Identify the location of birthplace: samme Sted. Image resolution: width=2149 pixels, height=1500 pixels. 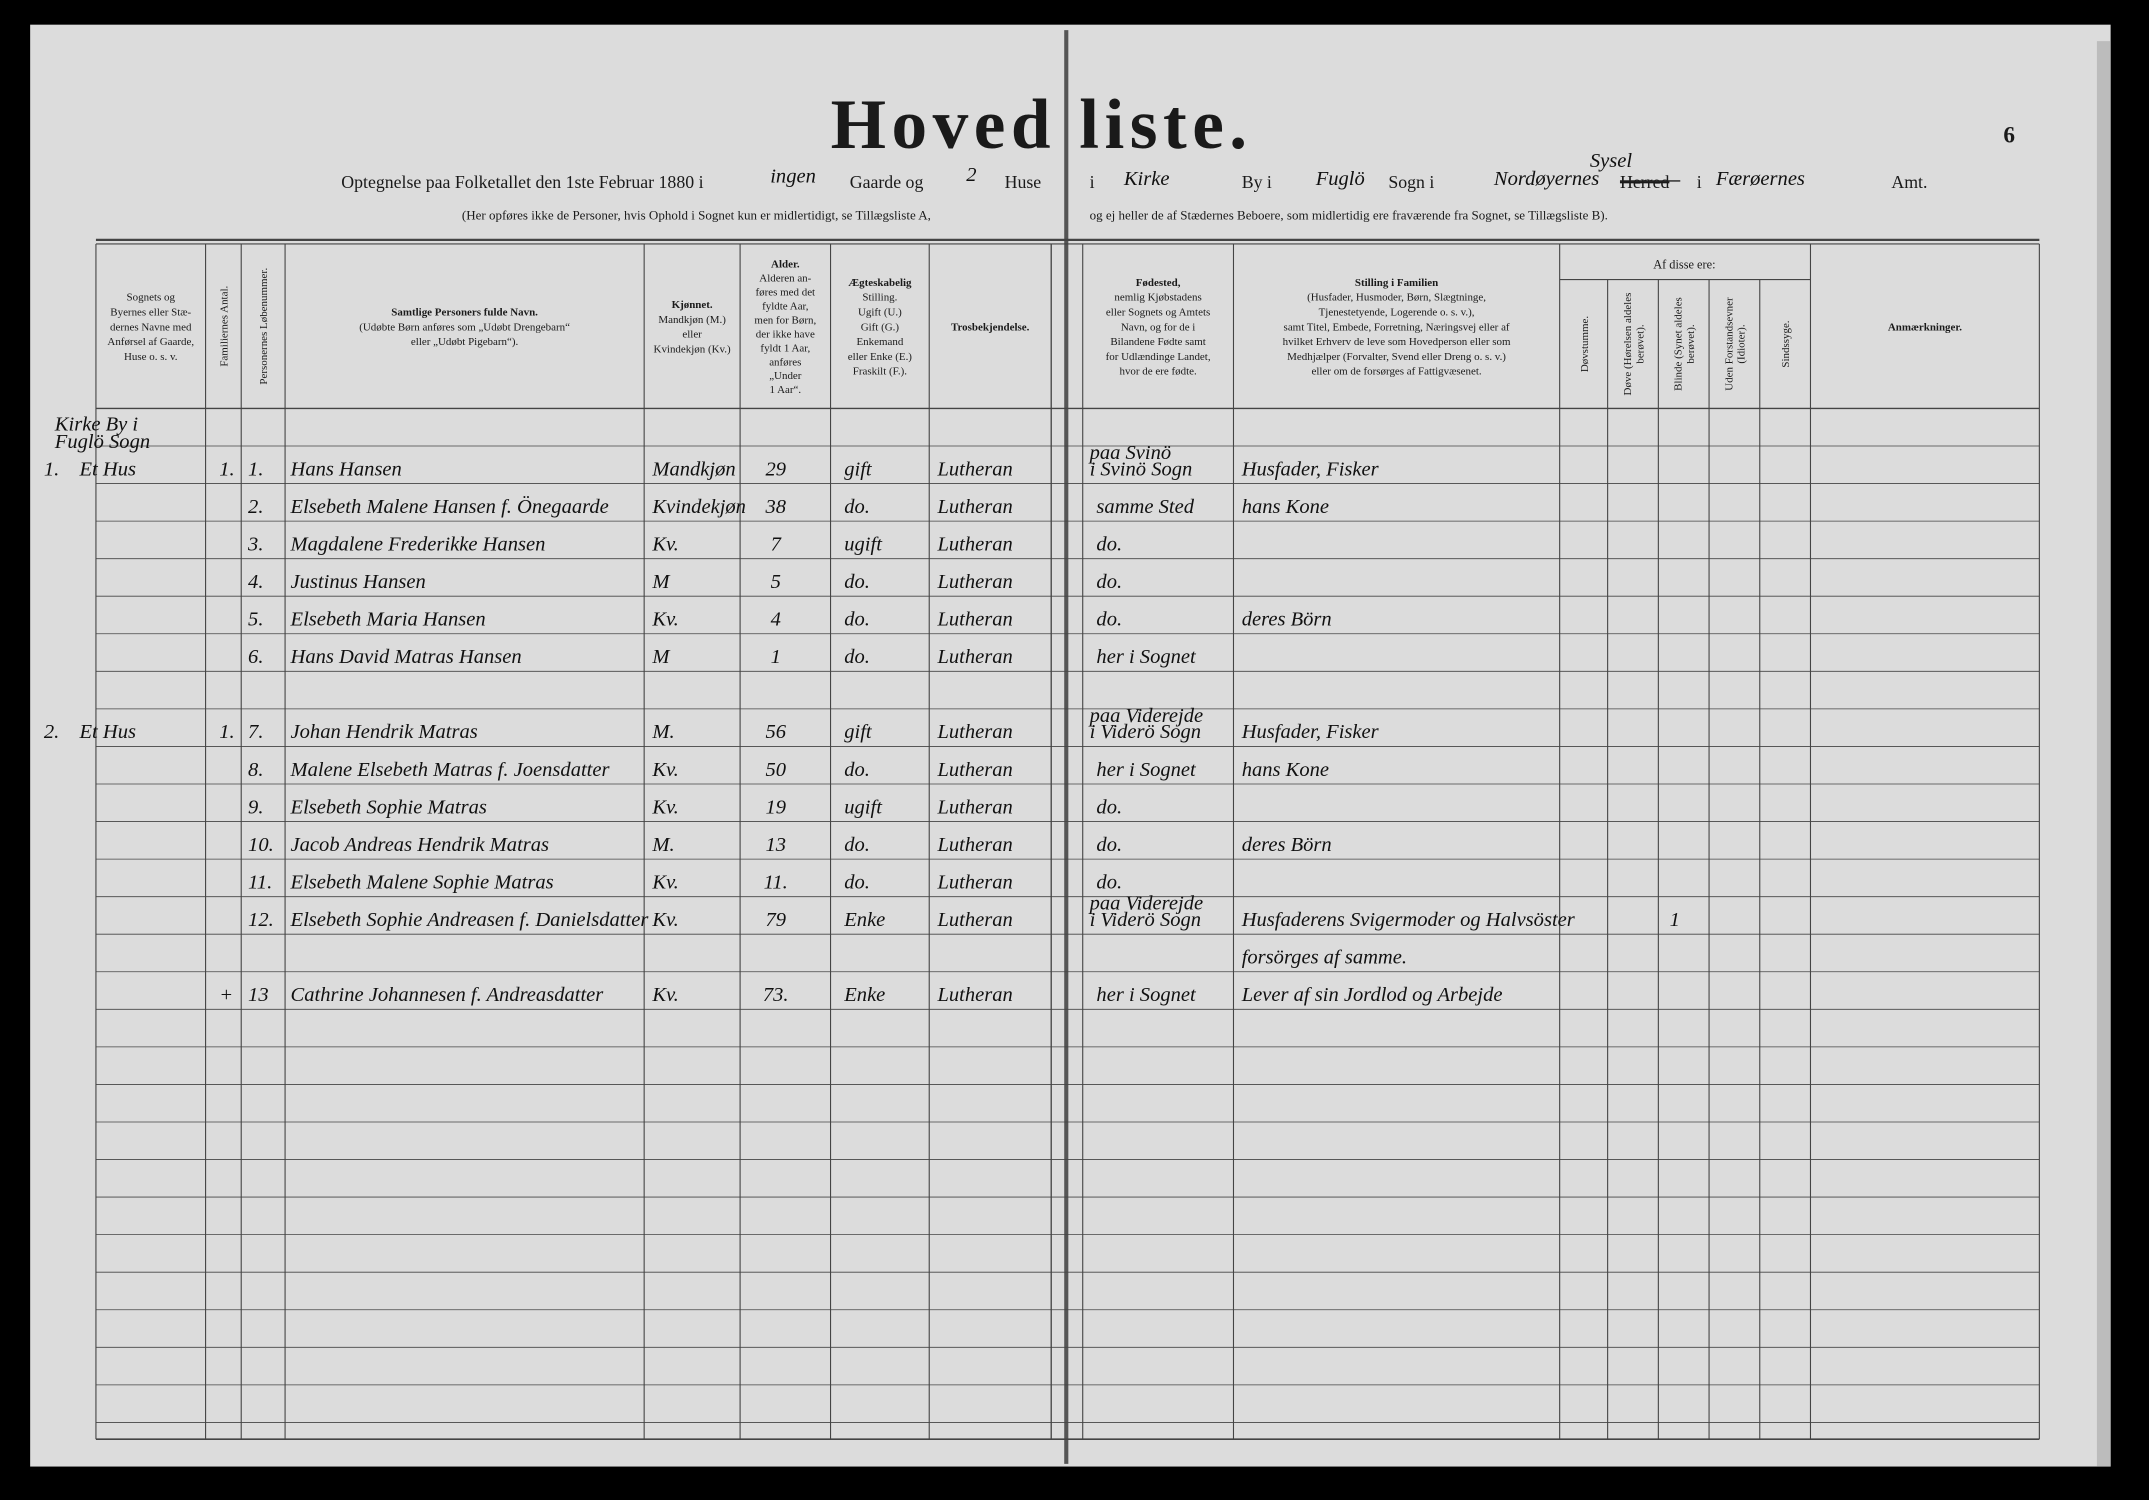
(1145, 507).